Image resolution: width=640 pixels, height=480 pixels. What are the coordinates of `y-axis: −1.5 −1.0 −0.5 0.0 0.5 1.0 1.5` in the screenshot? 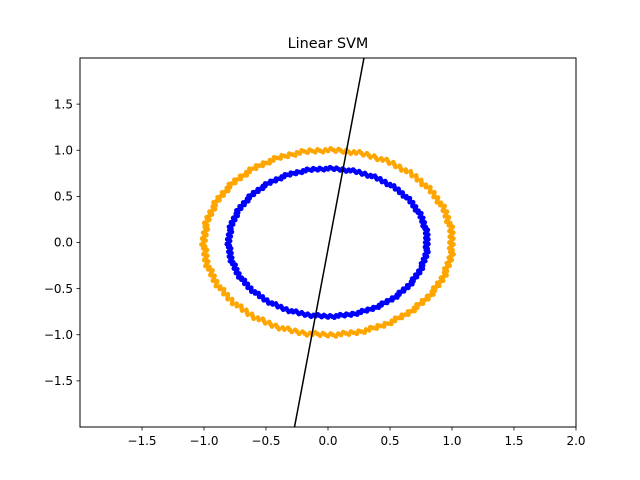 It's located at (62, 242).